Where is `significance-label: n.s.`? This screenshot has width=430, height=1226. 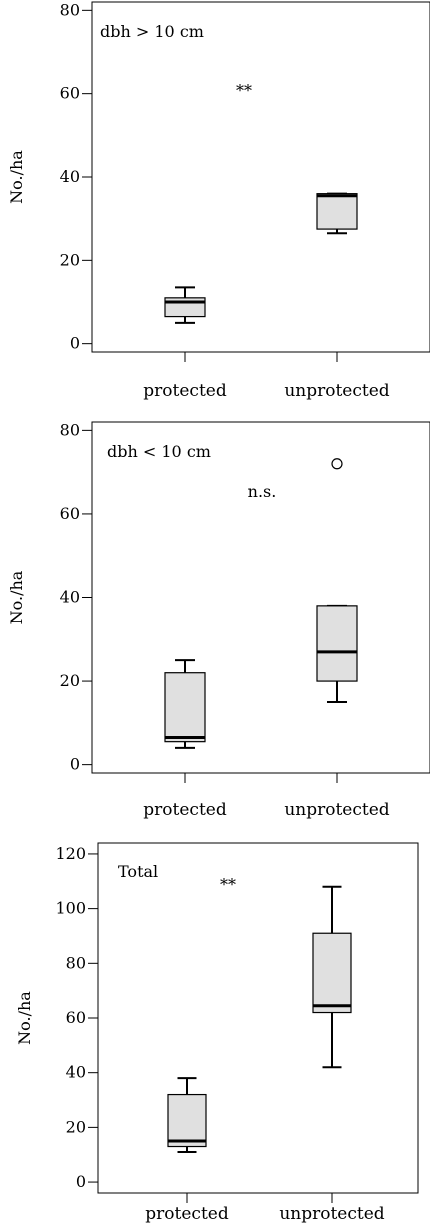 significance-label: n.s. is located at coordinates (262, 491).